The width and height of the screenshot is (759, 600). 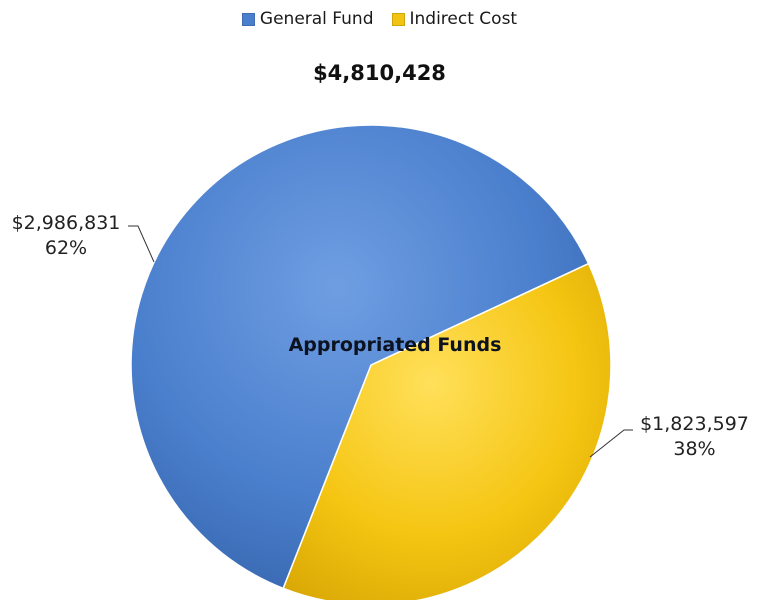 I want to click on legend-label-general-fund: General Fund, so click(x=316, y=19).